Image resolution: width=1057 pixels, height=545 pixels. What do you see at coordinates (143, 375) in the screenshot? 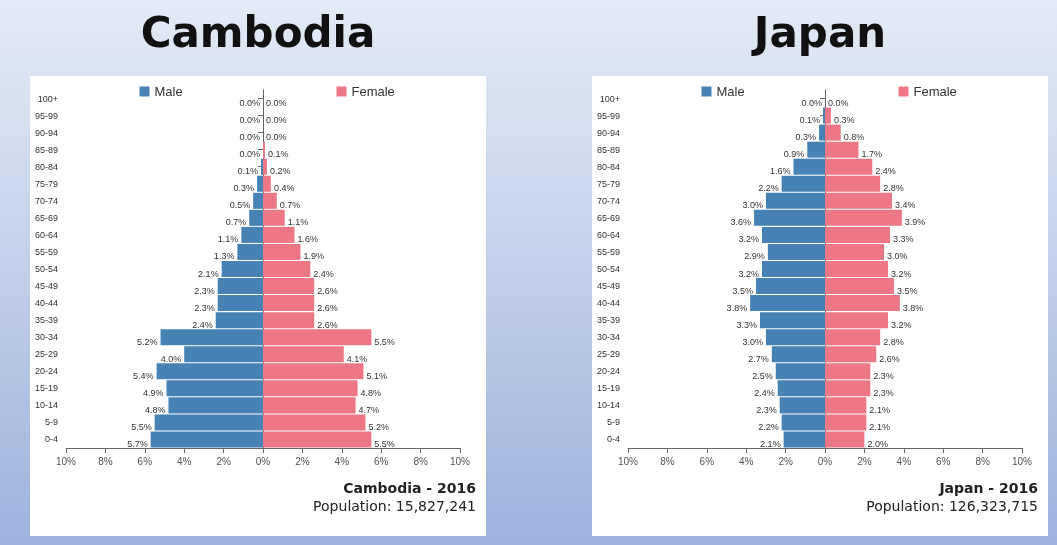
I see `data-label: 5.4%` at bounding box center [143, 375].